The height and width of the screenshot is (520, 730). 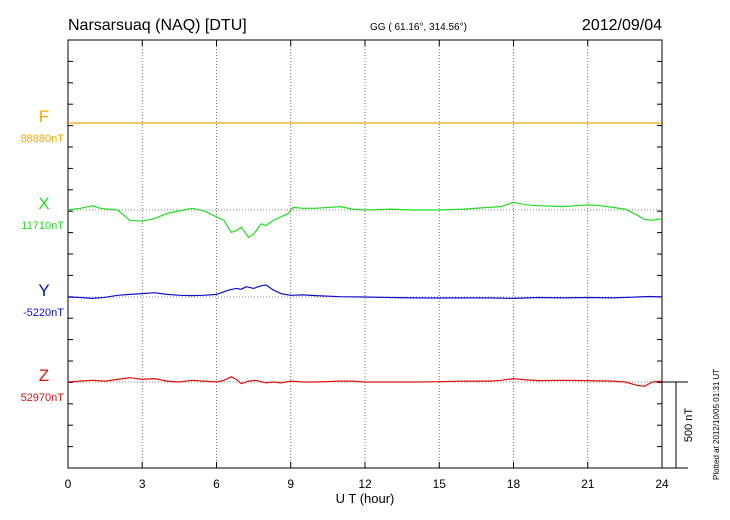 What do you see at coordinates (42, 226) in the screenshot?
I see `series-x-baseline: 11710nT` at bounding box center [42, 226].